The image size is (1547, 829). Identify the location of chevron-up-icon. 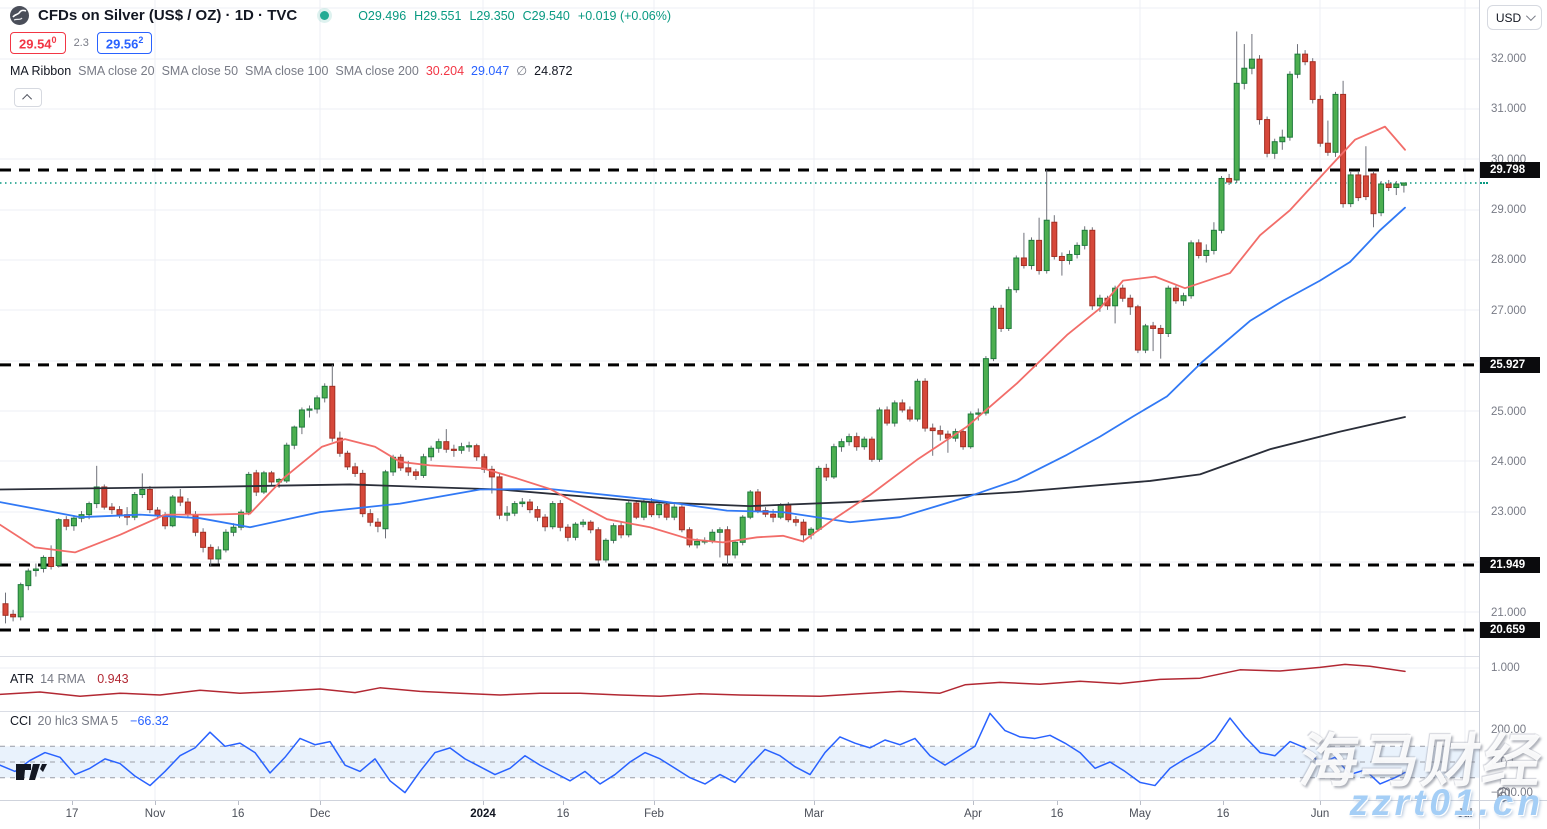
(26, 98).